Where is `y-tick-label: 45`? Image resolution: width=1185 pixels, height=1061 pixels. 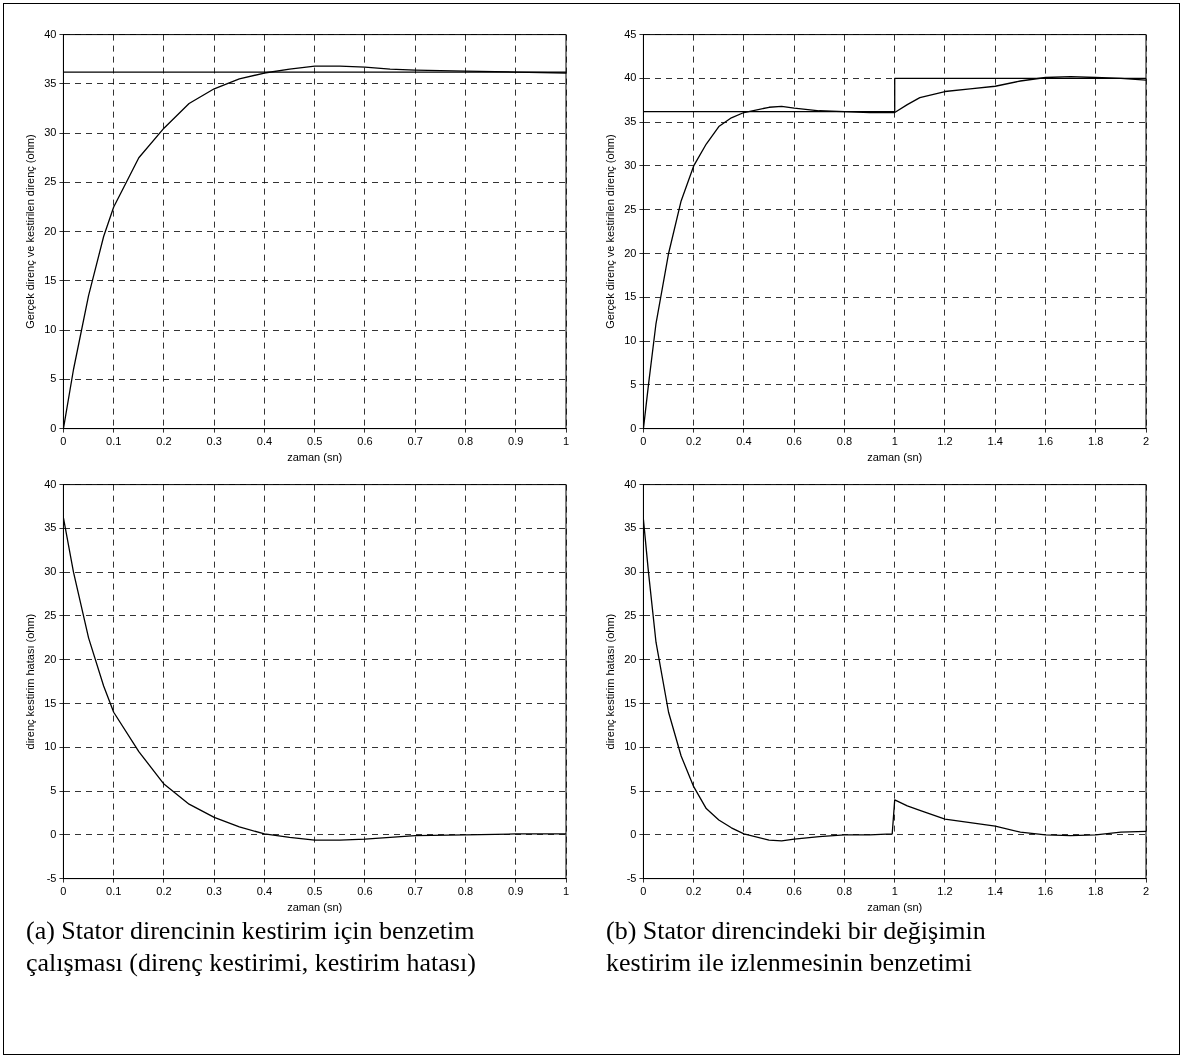
y-tick-label: 45 is located at coordinates (630, 33).